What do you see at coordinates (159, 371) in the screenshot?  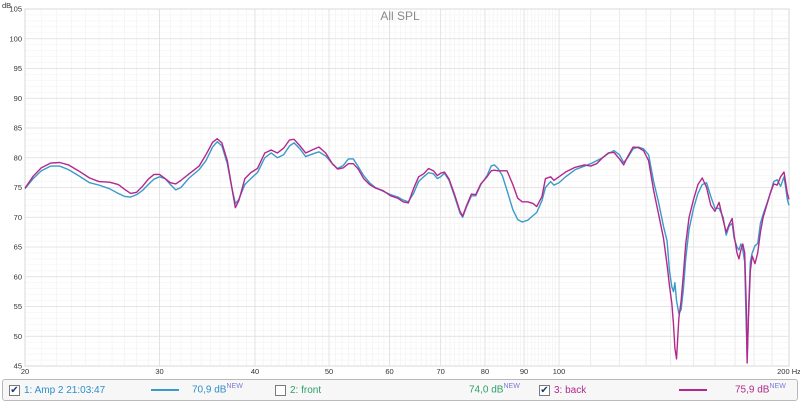 I see `x-tick-label: 30` at bounding box center [159, 371].